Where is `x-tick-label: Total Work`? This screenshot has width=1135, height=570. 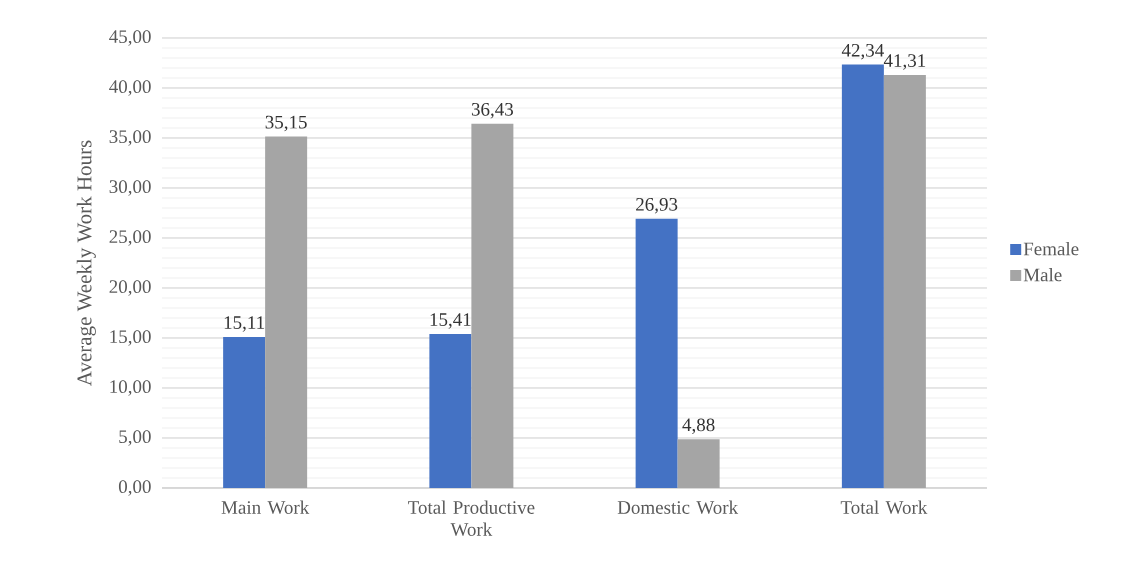 x-tick-label: Total Work is located at coordinates (884, 507).